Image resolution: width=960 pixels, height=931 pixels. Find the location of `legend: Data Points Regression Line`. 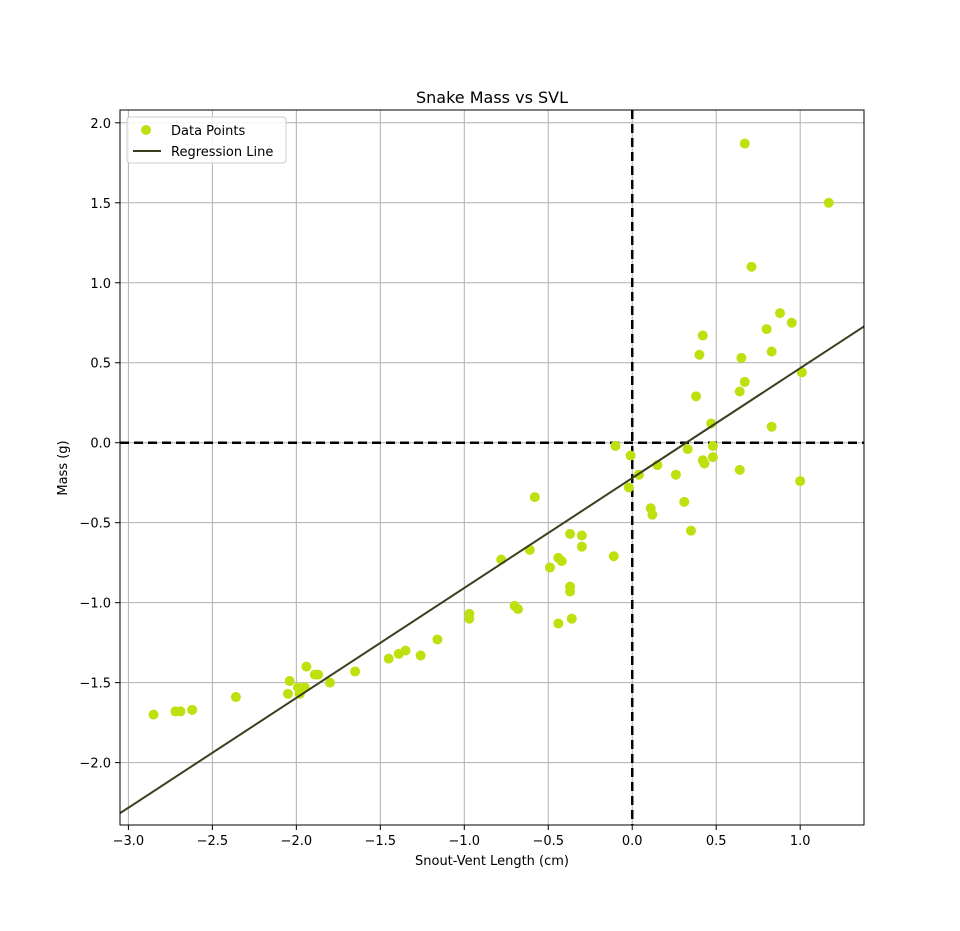

legend: Data Points Regression Line is located at coordinates (206, 140).